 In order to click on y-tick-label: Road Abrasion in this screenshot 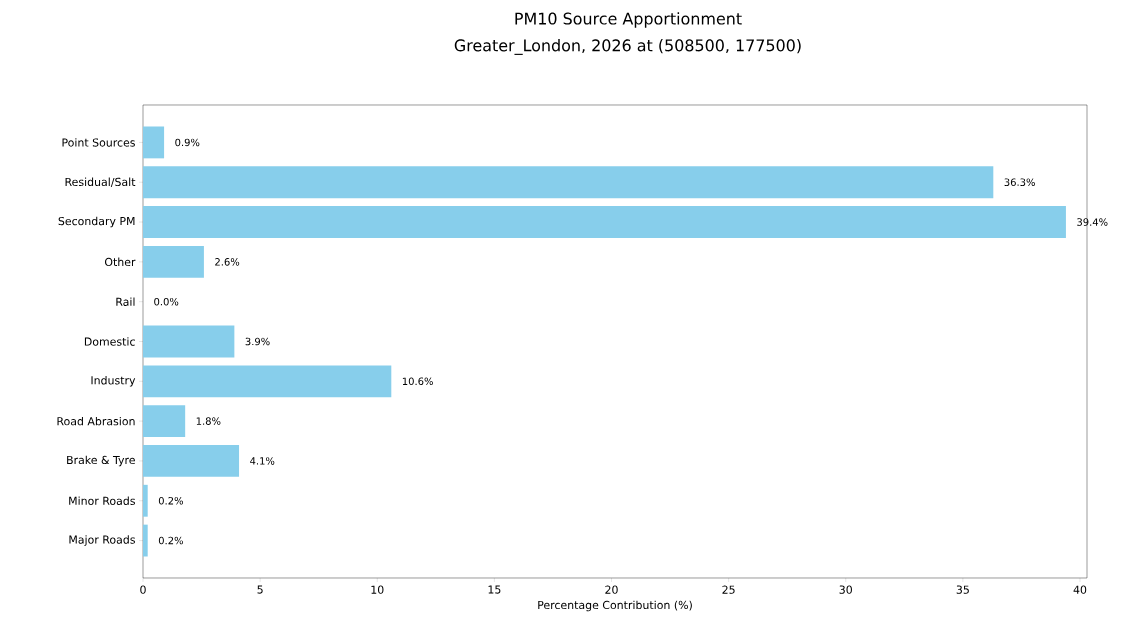, I will do `click(96, 421)`.